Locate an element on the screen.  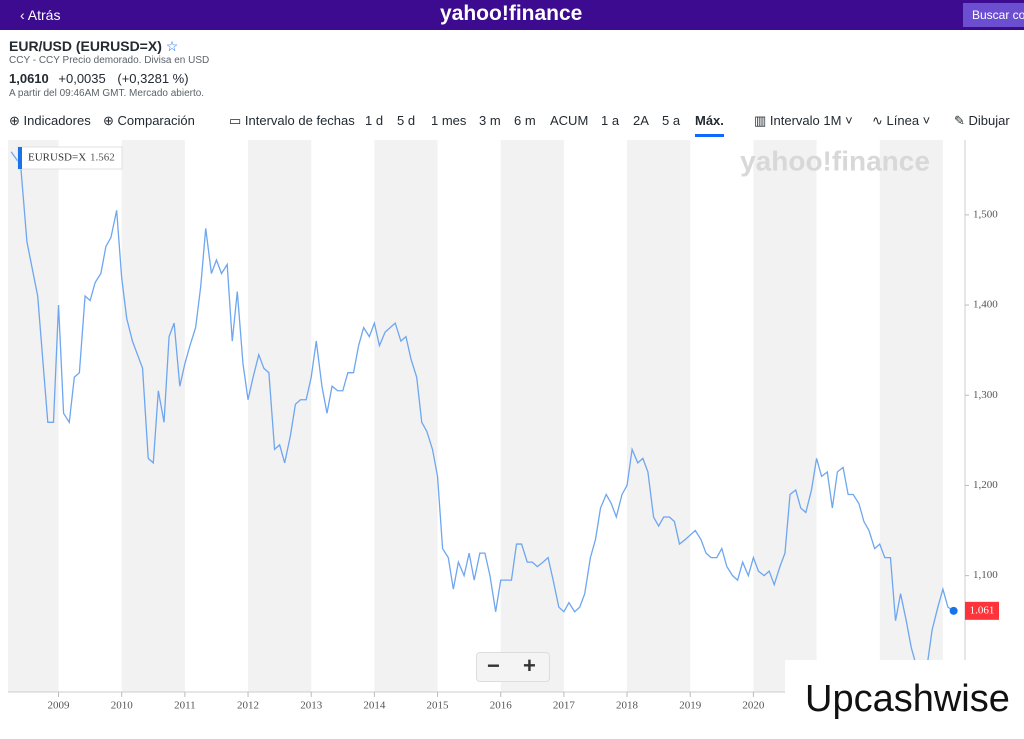
change: +0,0035 is located at coordinates (82, 78).